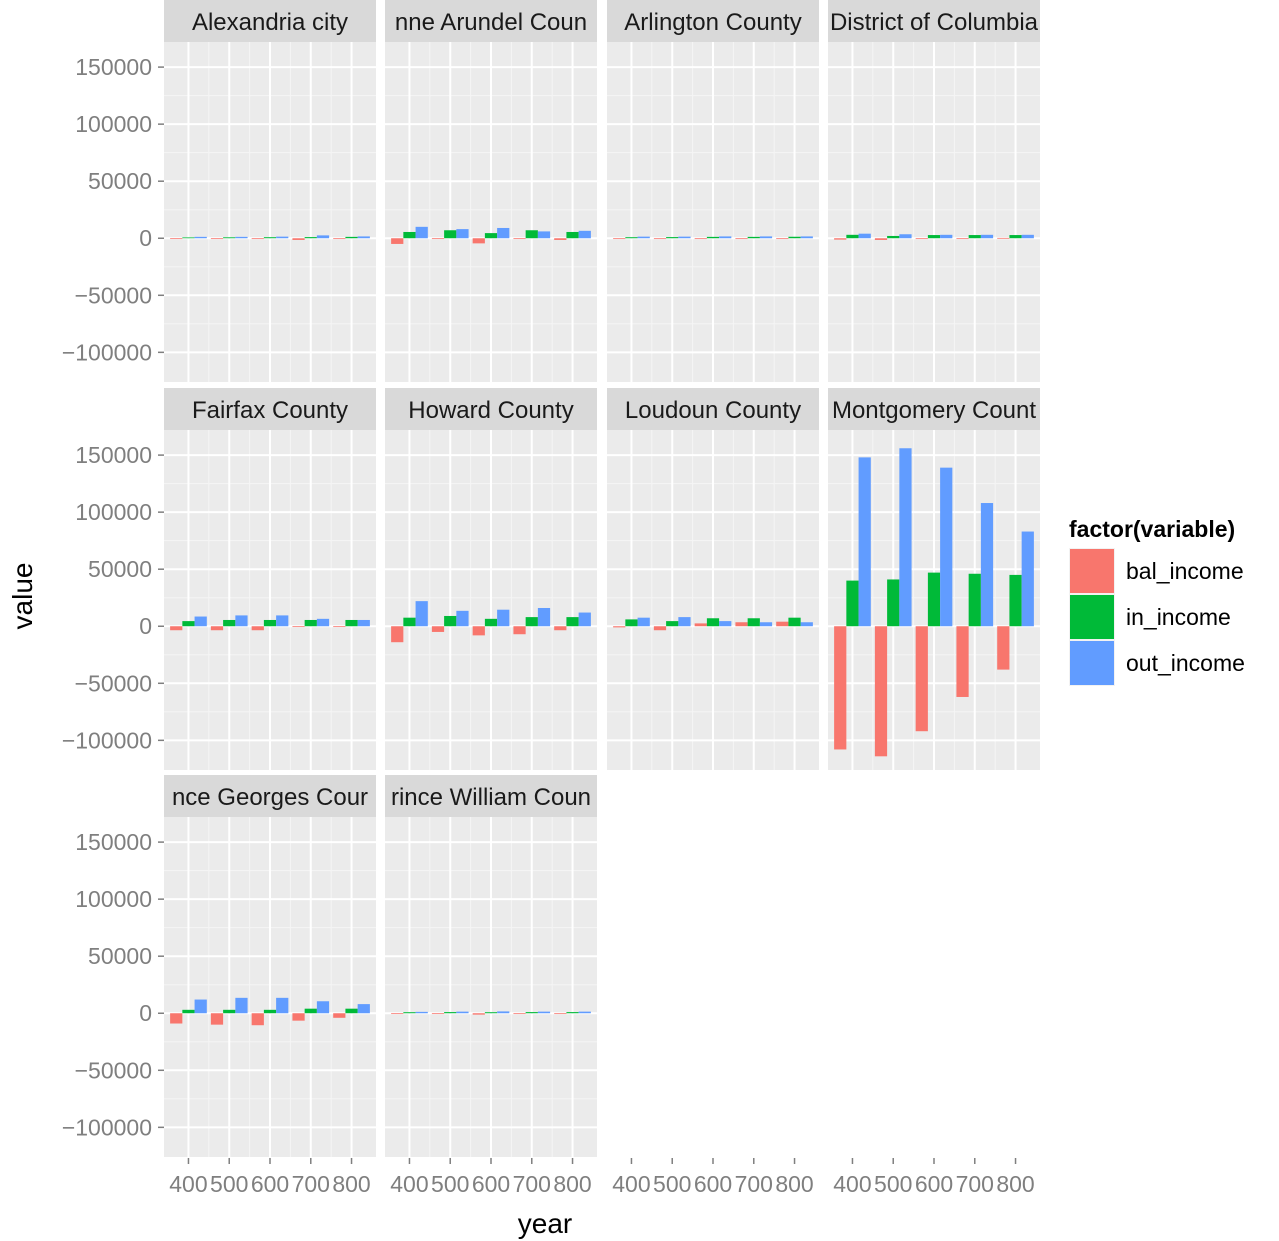 The height and width of the screenshot is (1241, 1279). What do you see at coordinates (1185, 571) in the screenshot?
I see `legend-label: bal_income` at bounding box center [1185, 571].